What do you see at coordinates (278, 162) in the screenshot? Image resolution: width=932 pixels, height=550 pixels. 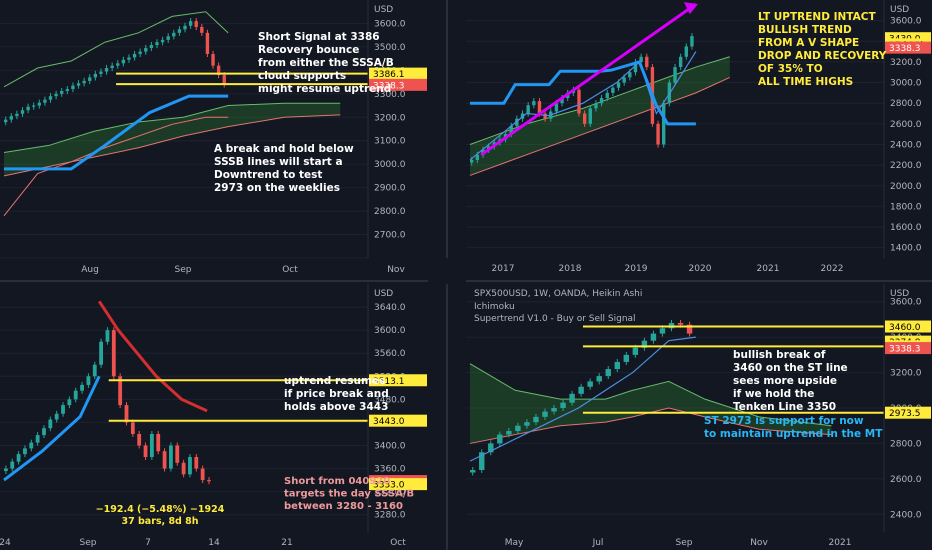 I see `annotation-line: SSSB lines will start a` at bounding box center [278, 162].